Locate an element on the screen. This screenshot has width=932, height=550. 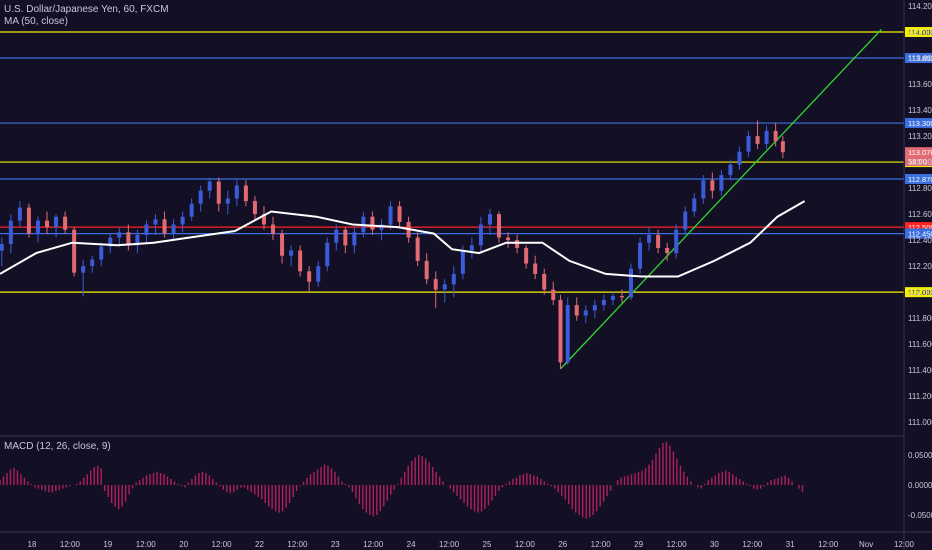
current-price-tag-label: 58:00 is located at coordinates (917, 161).